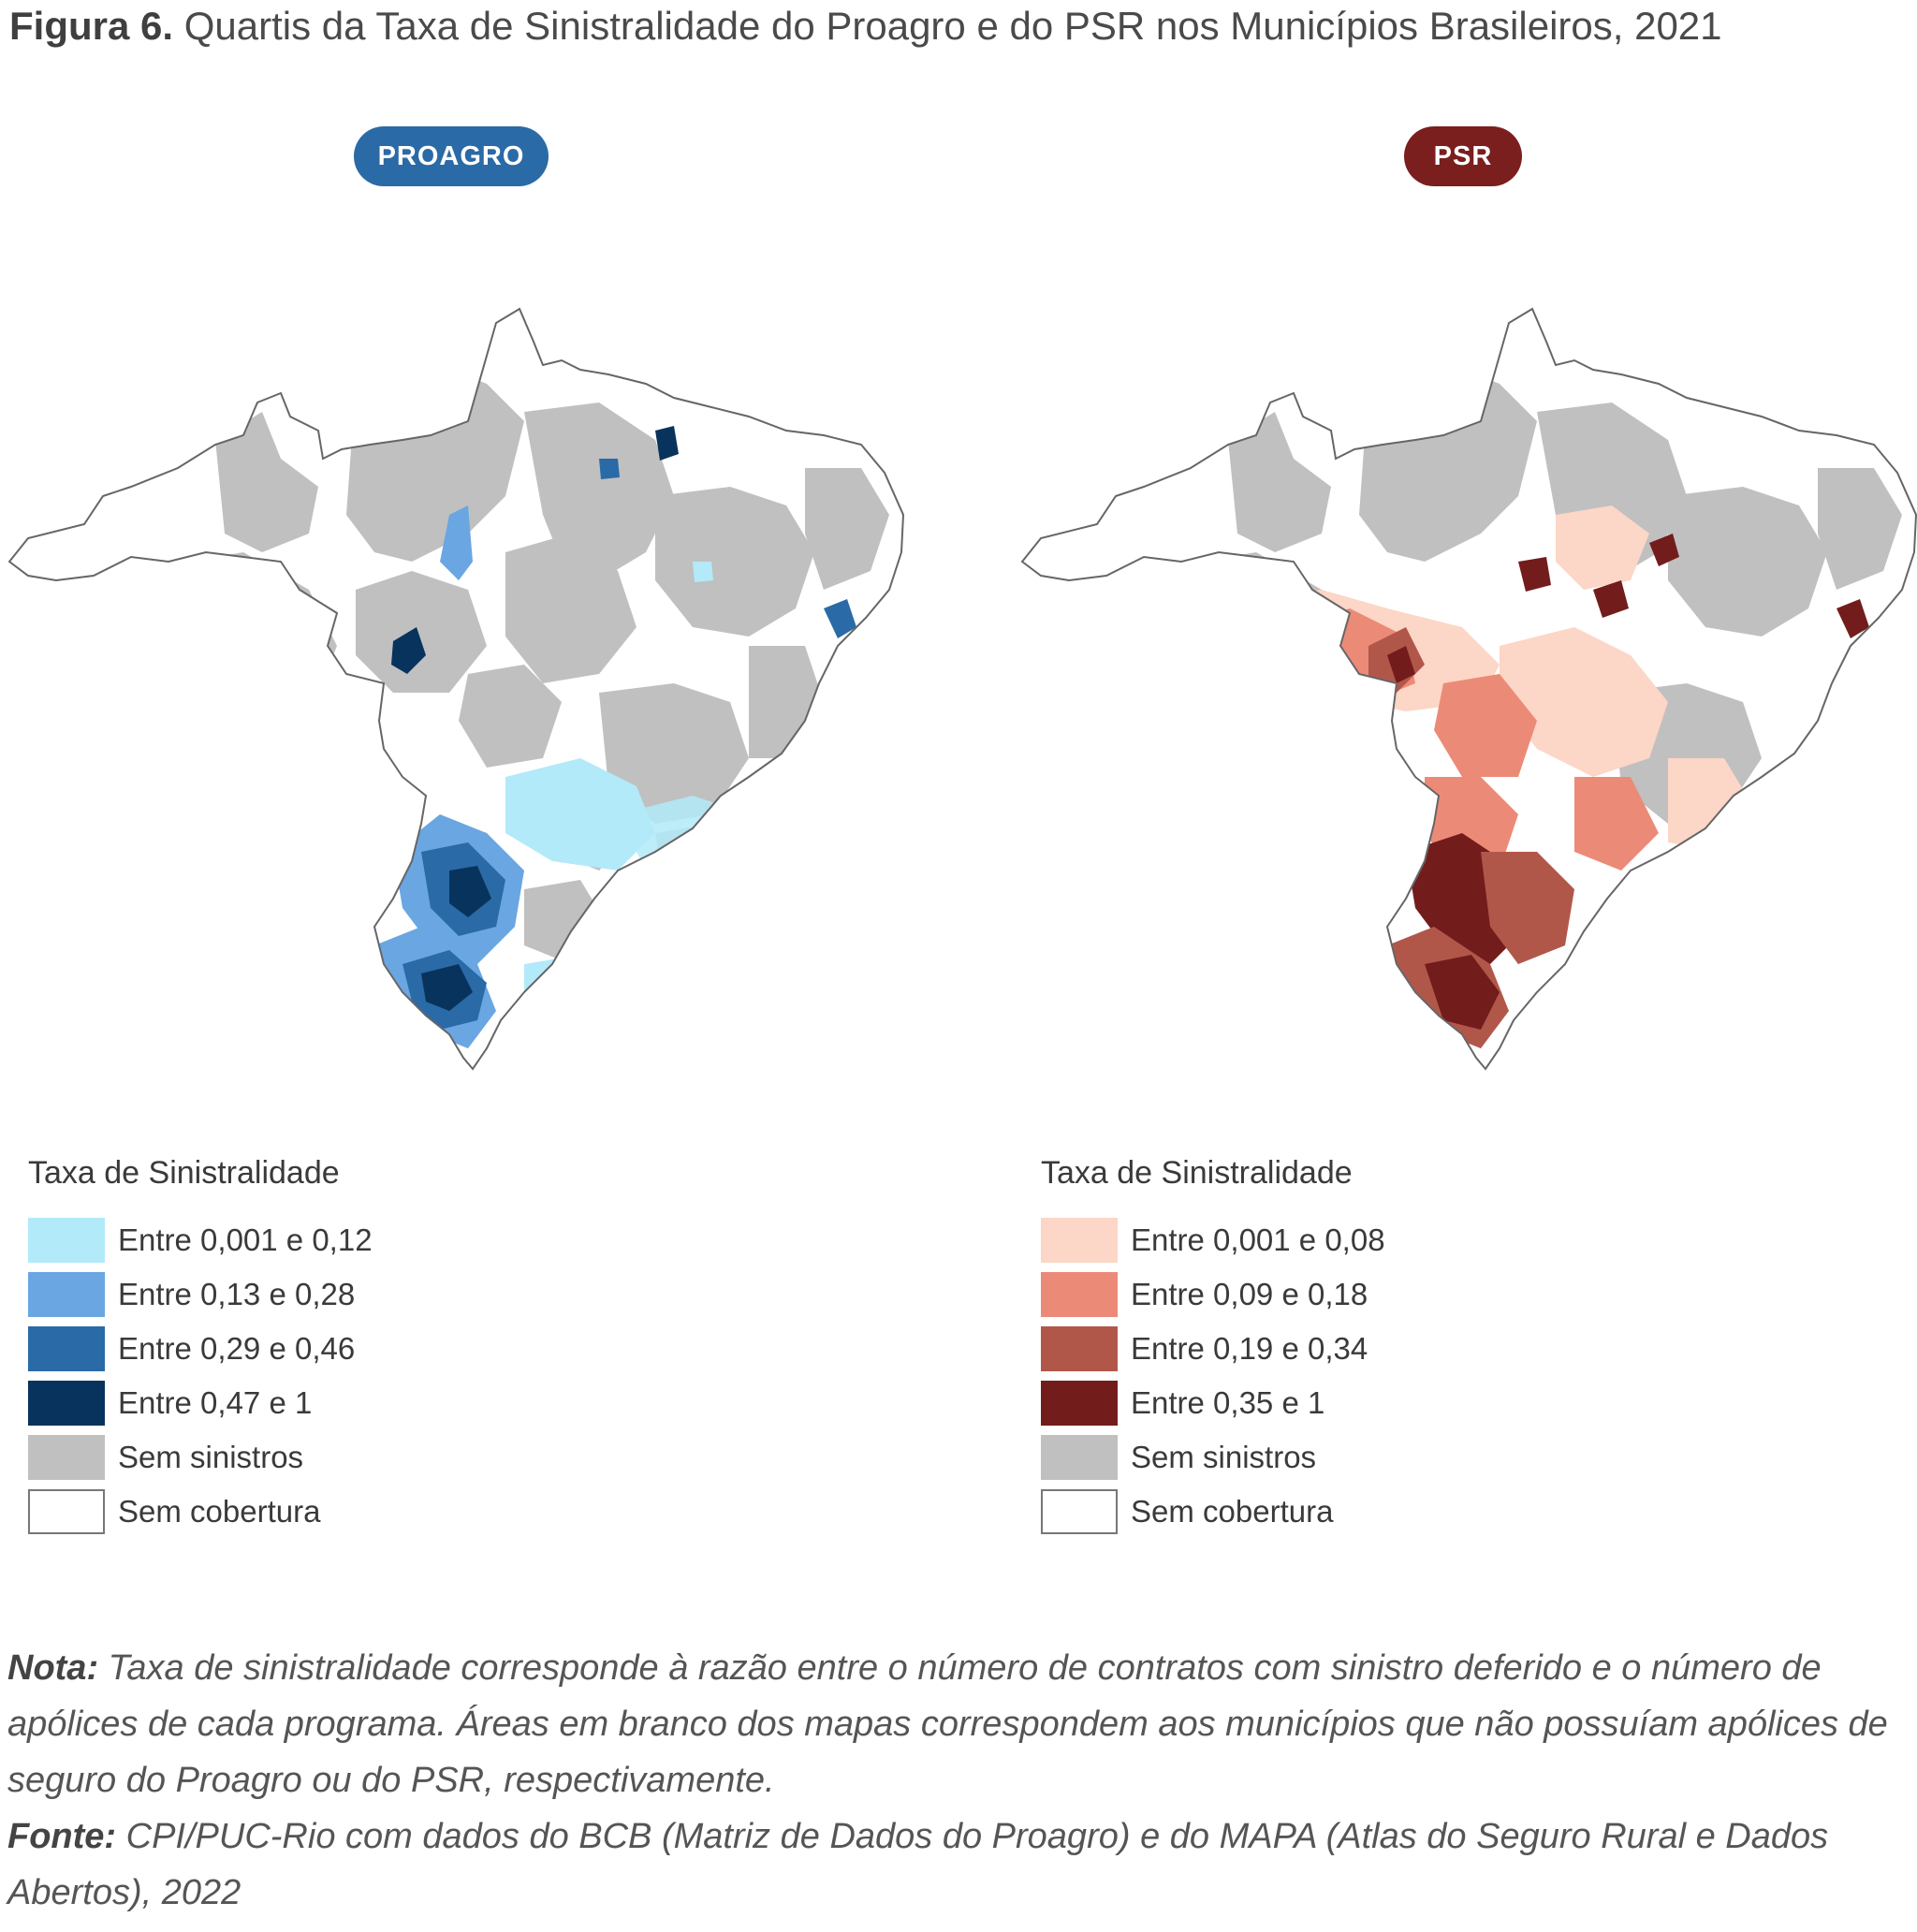 The height and width of the screenshot is (1932, 1917). I want to click on legend-label: Entre 0,001 e 0,08, so click(1258, 1240).